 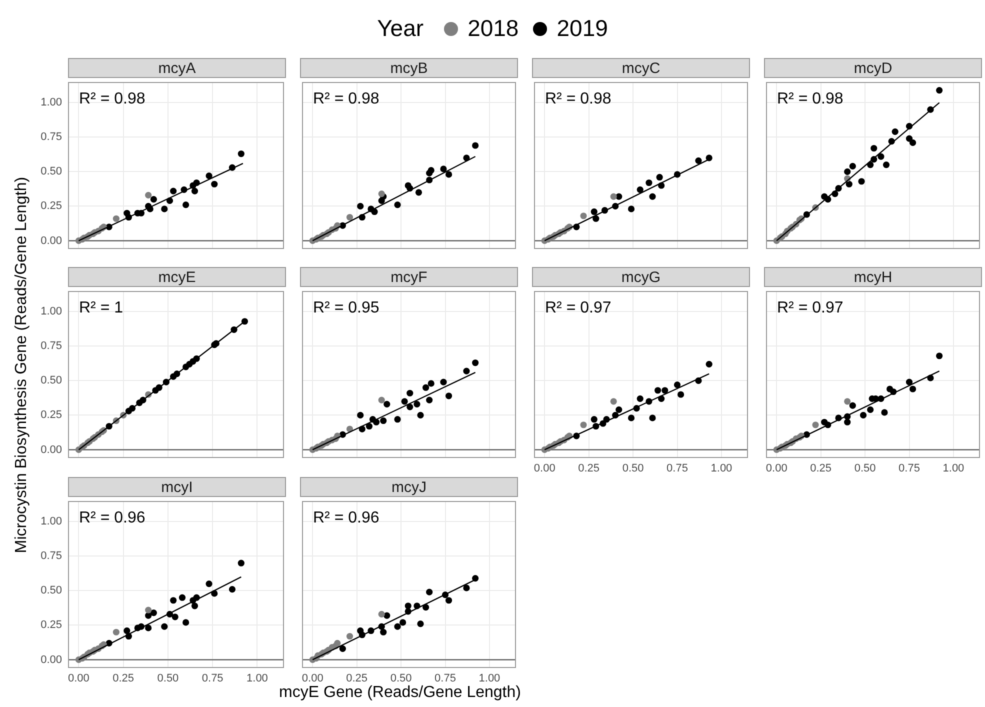 I want to click on chart-title: mcyG, so click(x=641, y=277).